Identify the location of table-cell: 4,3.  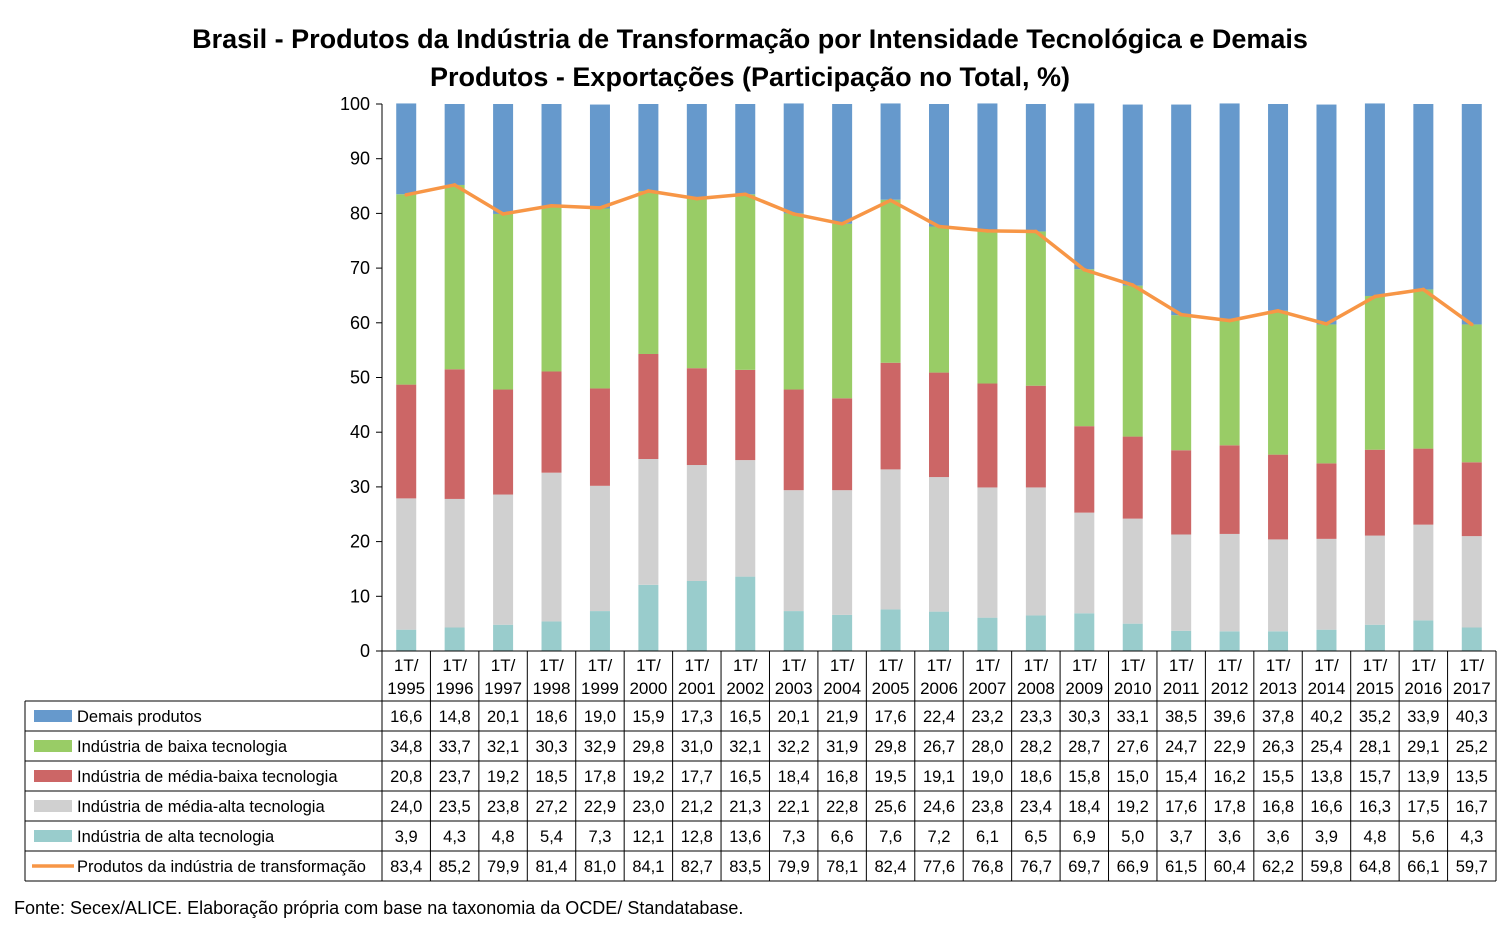
(1471, 837).